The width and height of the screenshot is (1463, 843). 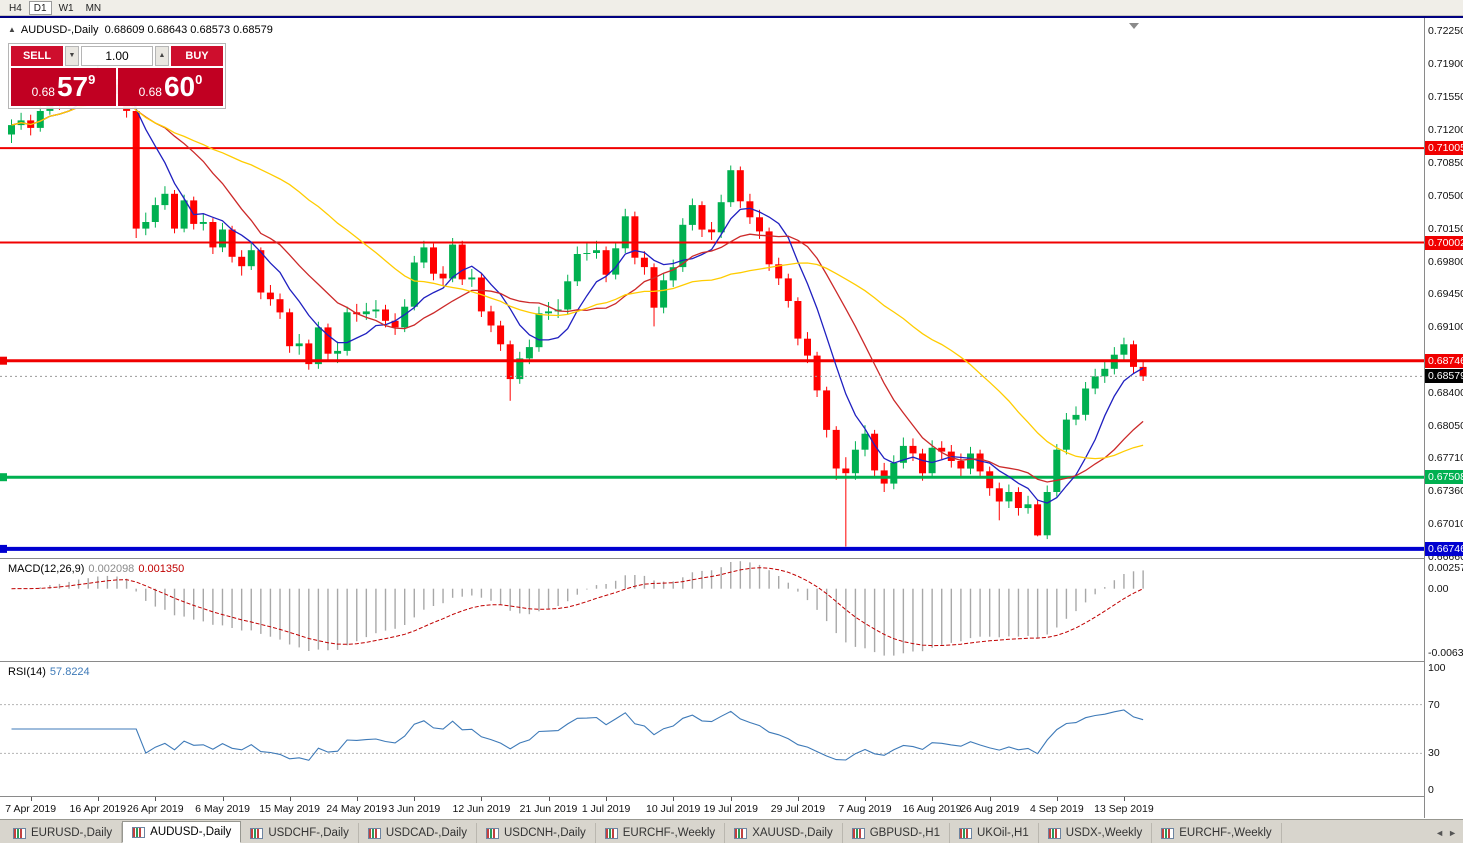 What do you see at coordinates (161, 569) in the screenshot?
I see `macd-value-signal: 0.001350` at bounding box center [161, 569].